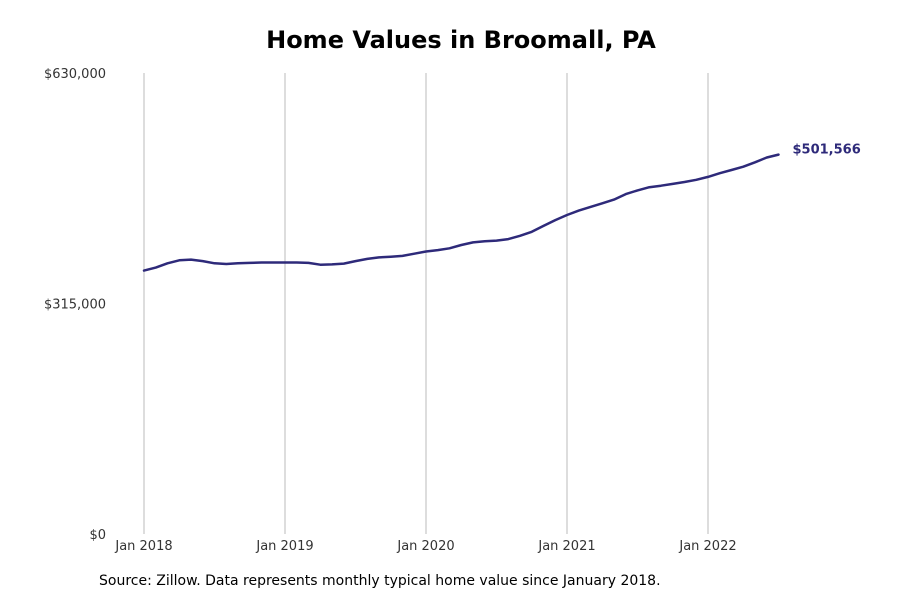  Describe the element at coordinates (566, 546) in the screenshot. I see `x-tick-label: Jan 2021` at that location.